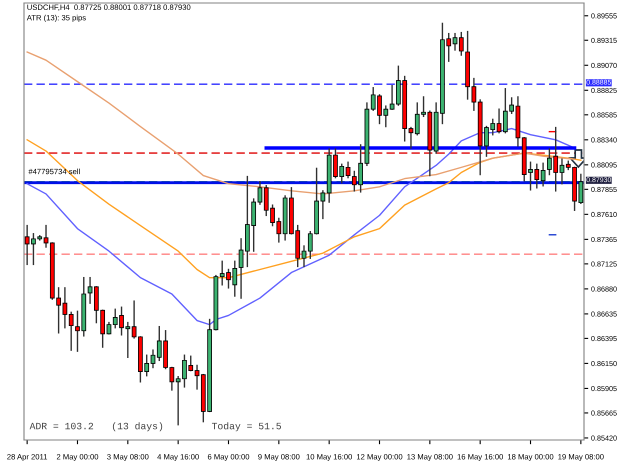 The width and height of the screenshot is (625, 469). Describe the element at coordinates (96, 427) in the screenshot. I see `annotation: ADR = 103.2 (13 days)` at that location.